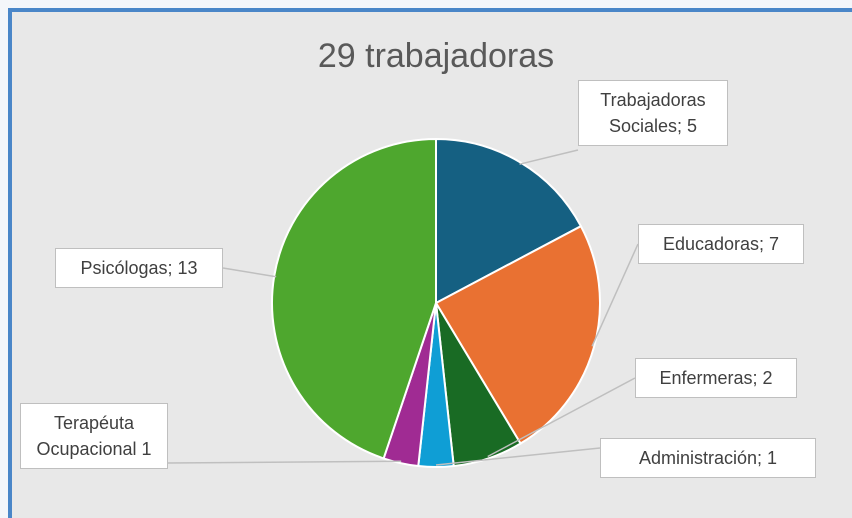  I want to click on data-label: Trabajadoras Sociales; 5, so click(653, 113).